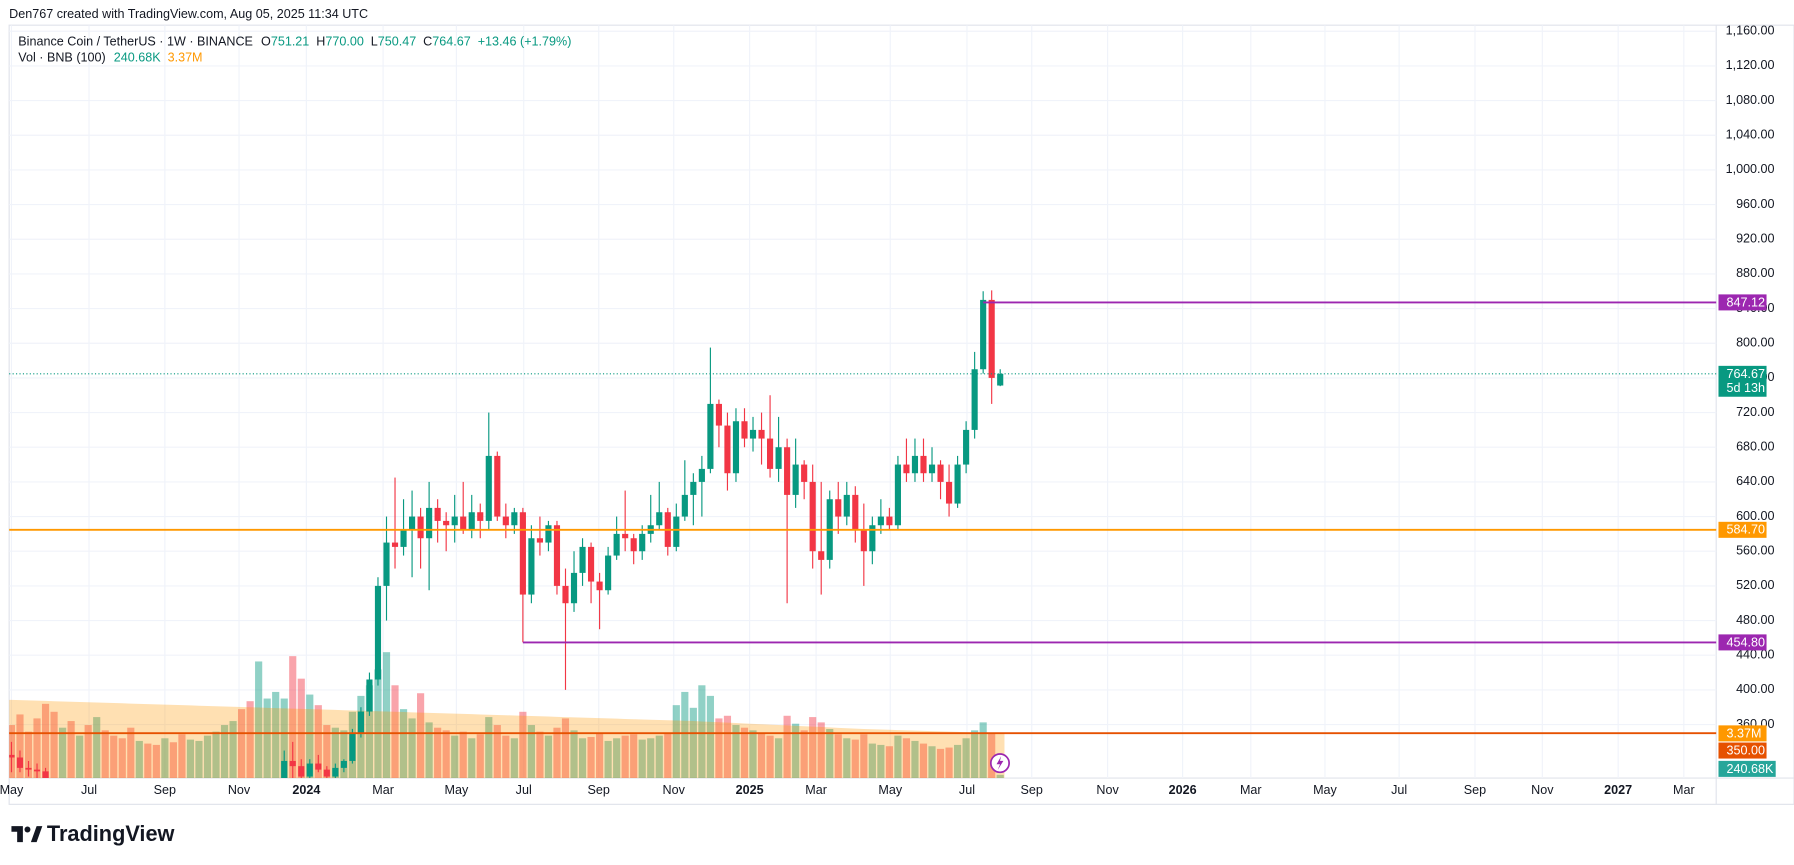 The height and width of the screenshot is (865, 1794). What do you see at coordinates (185, 58) in the screenshot?
I see `legend-volume-ma: 3.37M` at bounding box center [185, 58].